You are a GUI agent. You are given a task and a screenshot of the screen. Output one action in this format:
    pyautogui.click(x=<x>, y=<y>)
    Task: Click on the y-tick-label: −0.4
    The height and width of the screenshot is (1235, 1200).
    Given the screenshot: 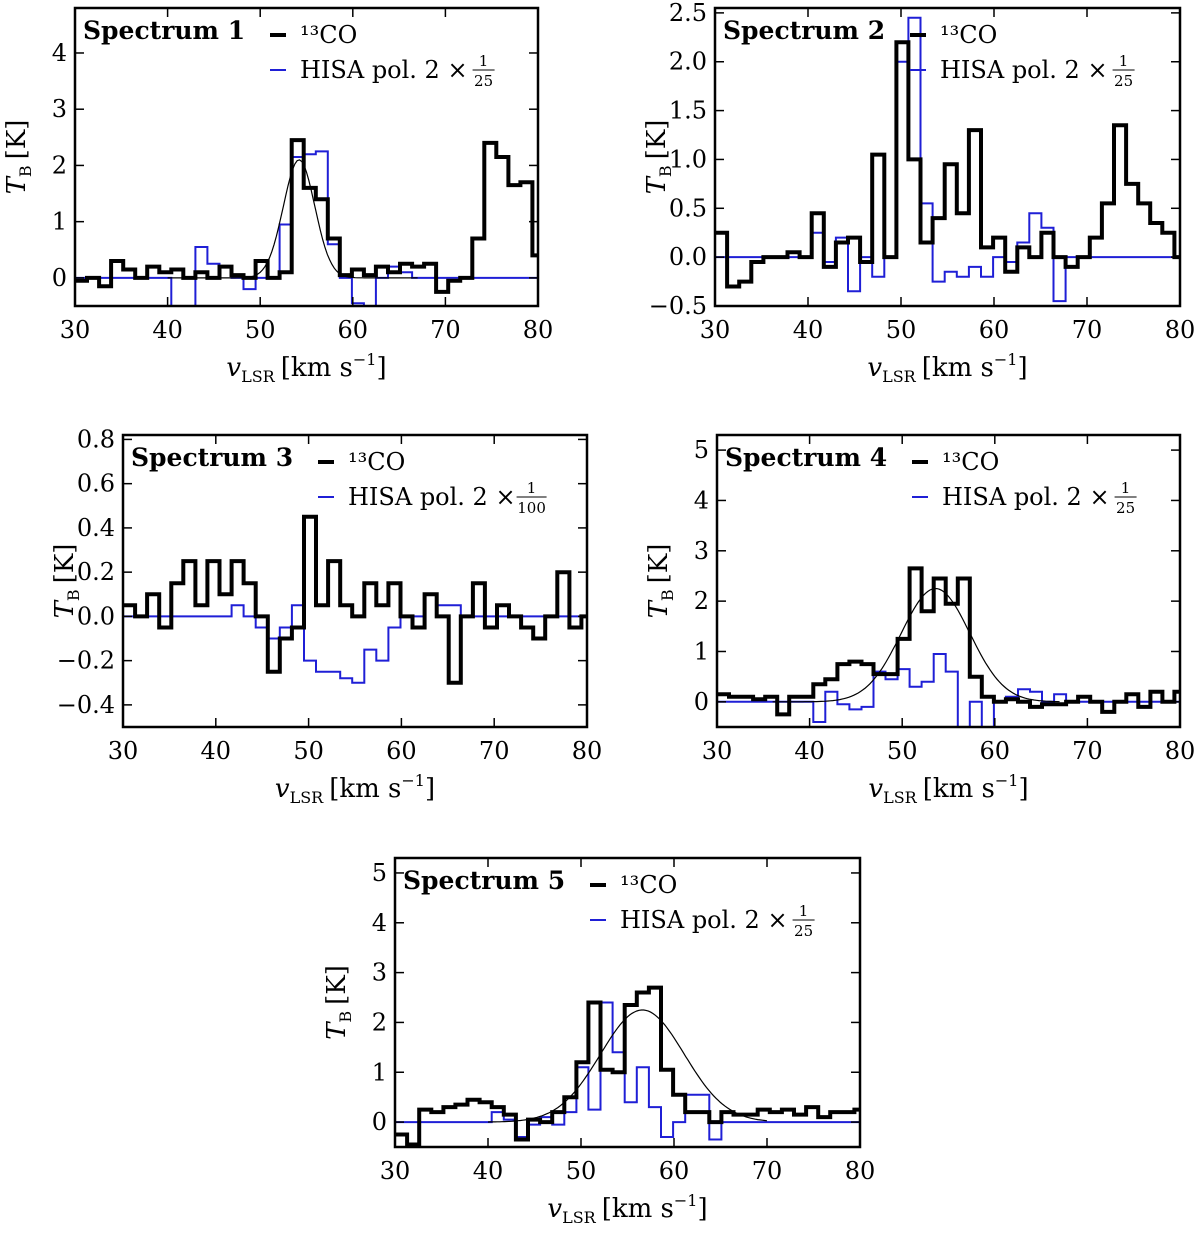 What is the action you would take?
    pyautogui.click(x=86, y=705)
    